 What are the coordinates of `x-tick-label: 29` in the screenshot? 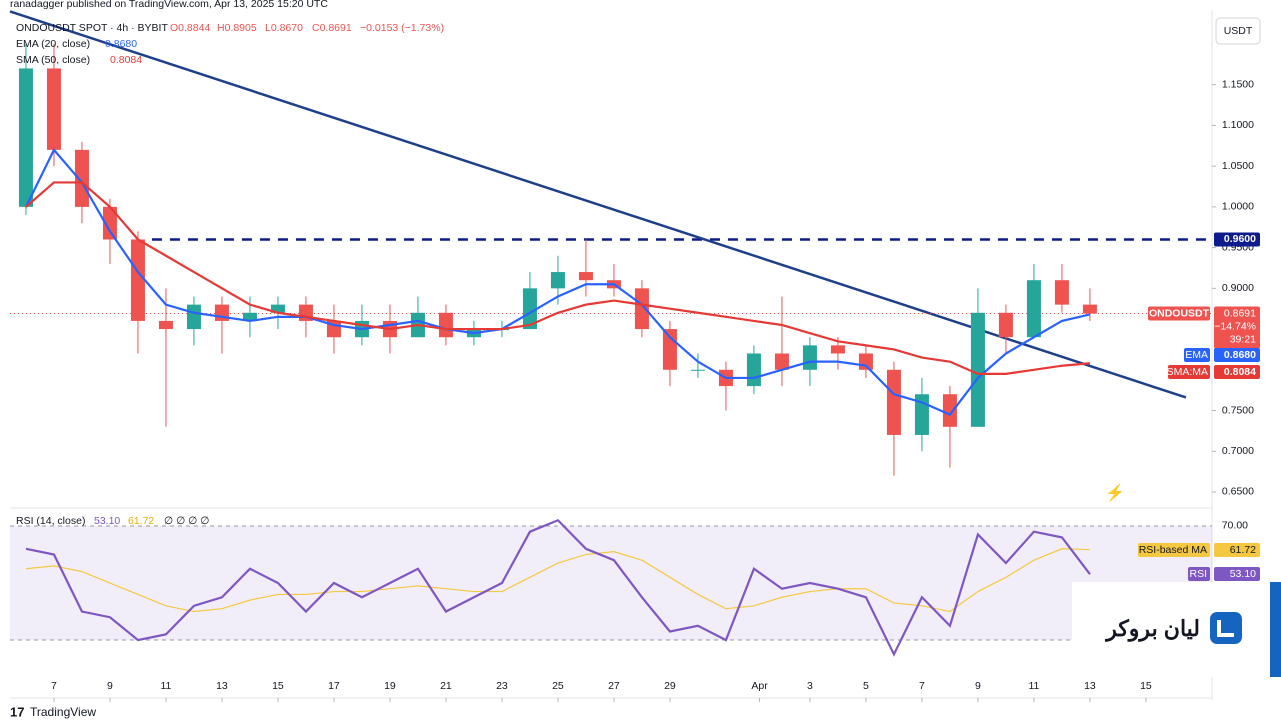 It's located at (670, 686).